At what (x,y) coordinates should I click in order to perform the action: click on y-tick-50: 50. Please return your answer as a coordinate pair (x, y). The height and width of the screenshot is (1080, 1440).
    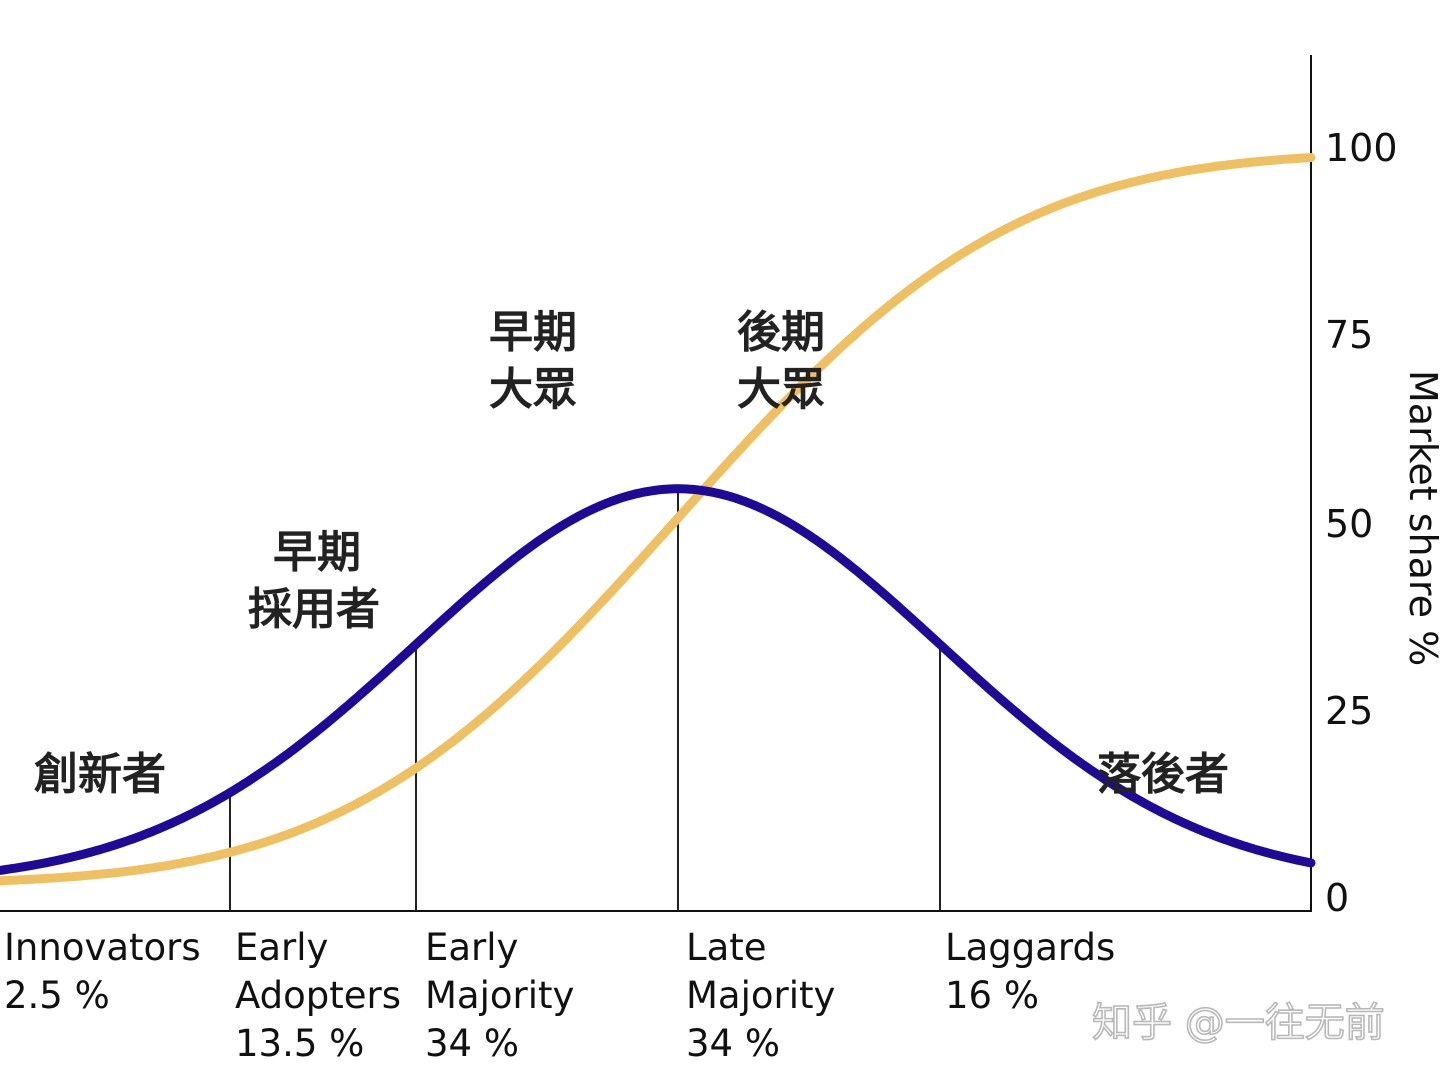
    Looking at the image, I should click on (1349, 524).